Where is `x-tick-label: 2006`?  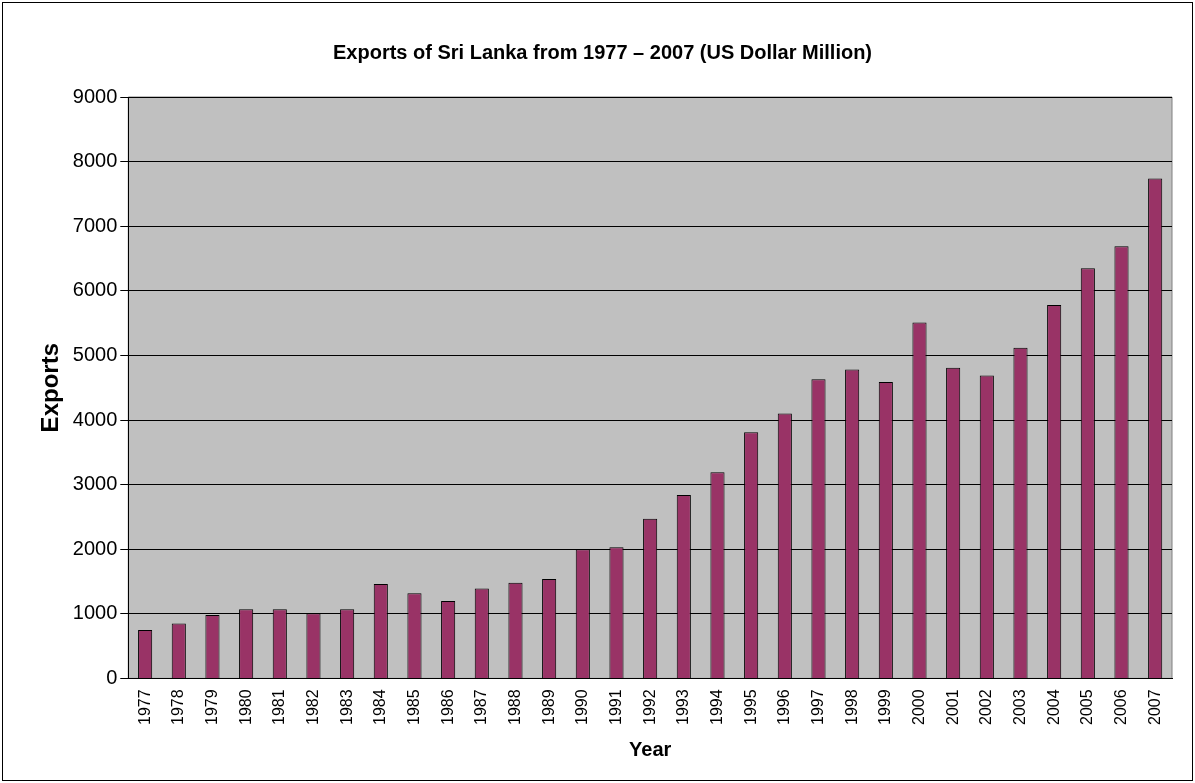
x-tick-label: 2006 is located at coordinates (1120, 707).